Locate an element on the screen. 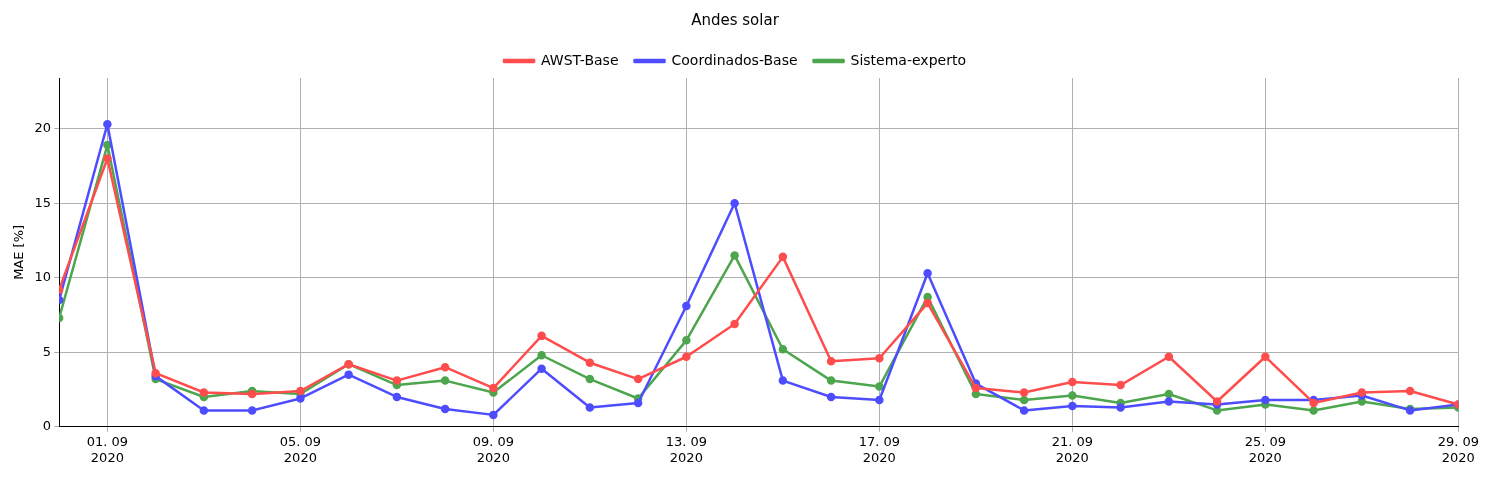  y-tick-label: 10 is located at coordinates (43, 277).